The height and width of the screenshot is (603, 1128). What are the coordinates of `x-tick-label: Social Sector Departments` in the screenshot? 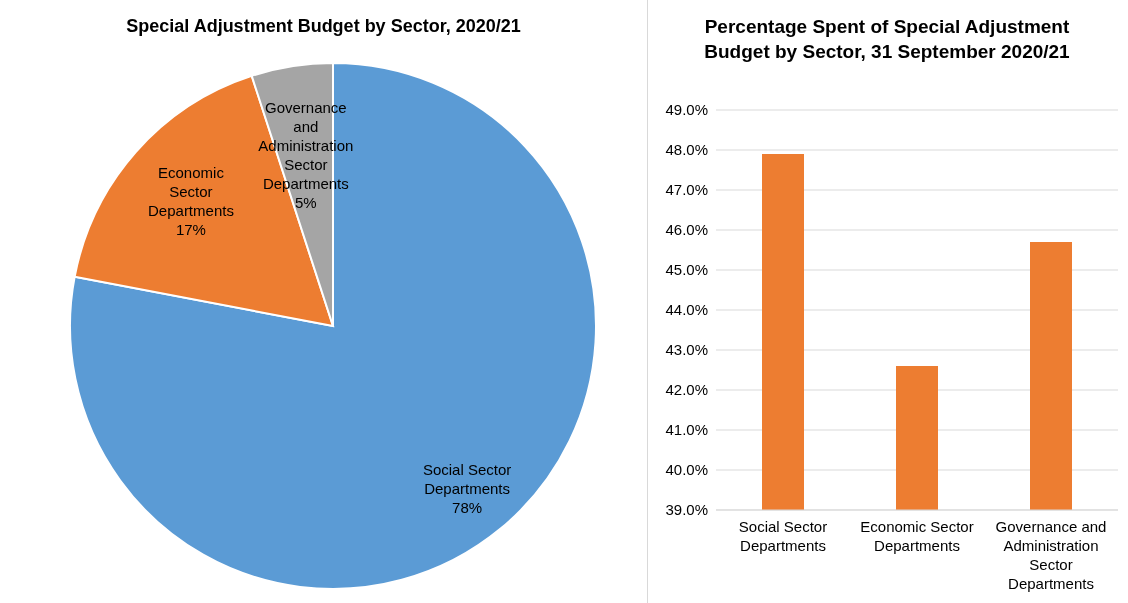 It's located at (783, 536).